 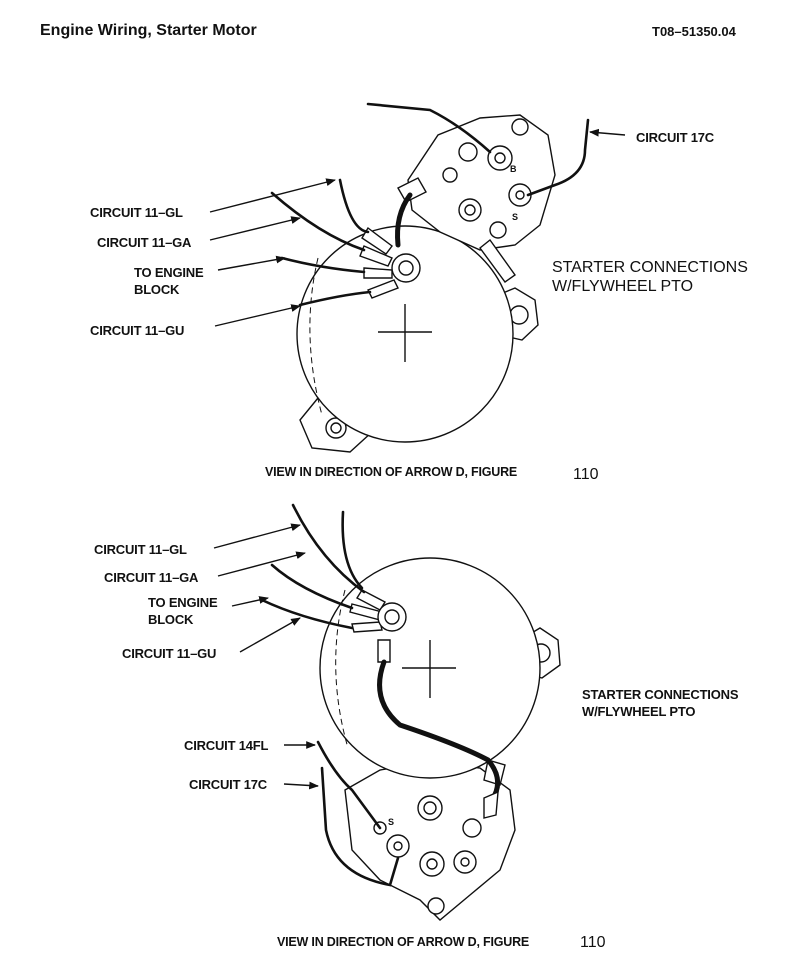 What do you see at coordinates (328, 548) in the screenshot?
I see `bottom-wire-11gl` at bounding box center [328, 548].